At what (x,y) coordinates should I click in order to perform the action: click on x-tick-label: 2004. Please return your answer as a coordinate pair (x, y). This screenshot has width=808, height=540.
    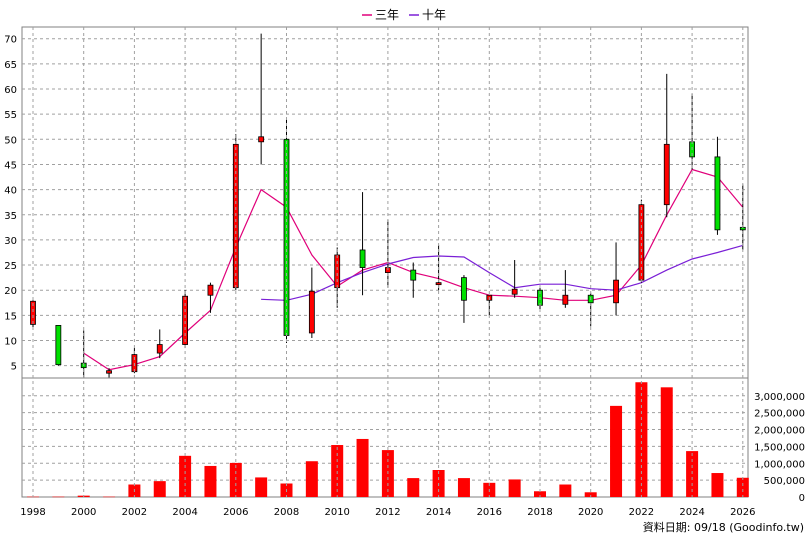
    Looking at the image, I should click on (184, 512).